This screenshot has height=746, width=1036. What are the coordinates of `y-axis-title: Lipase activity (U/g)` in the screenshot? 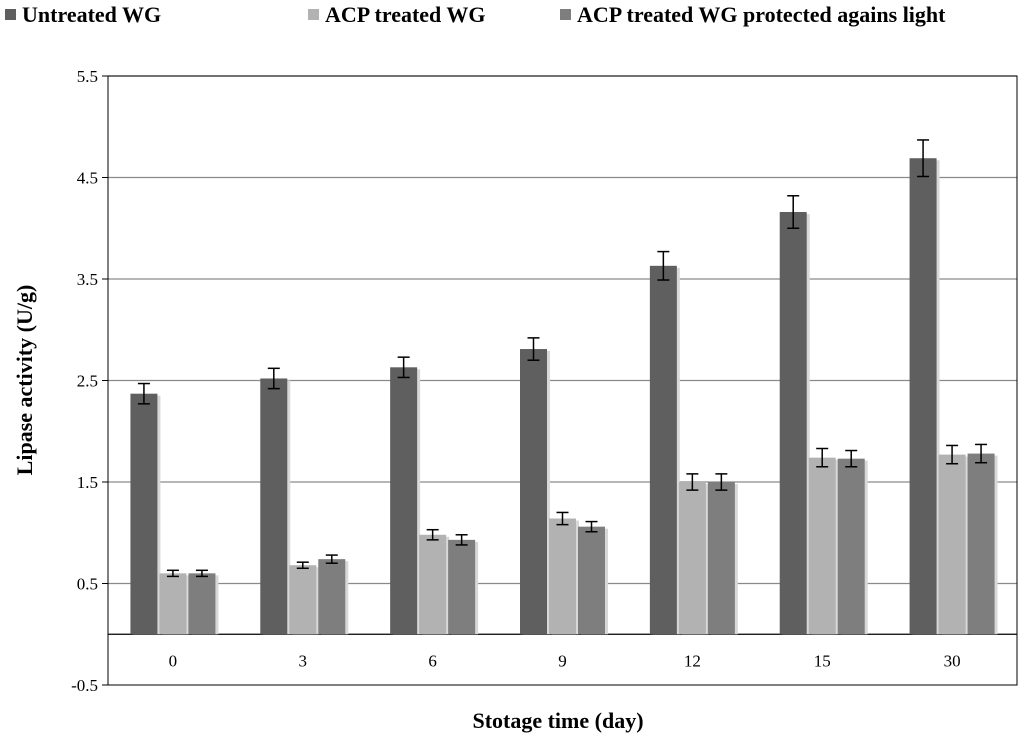 It's located at (24, 380).